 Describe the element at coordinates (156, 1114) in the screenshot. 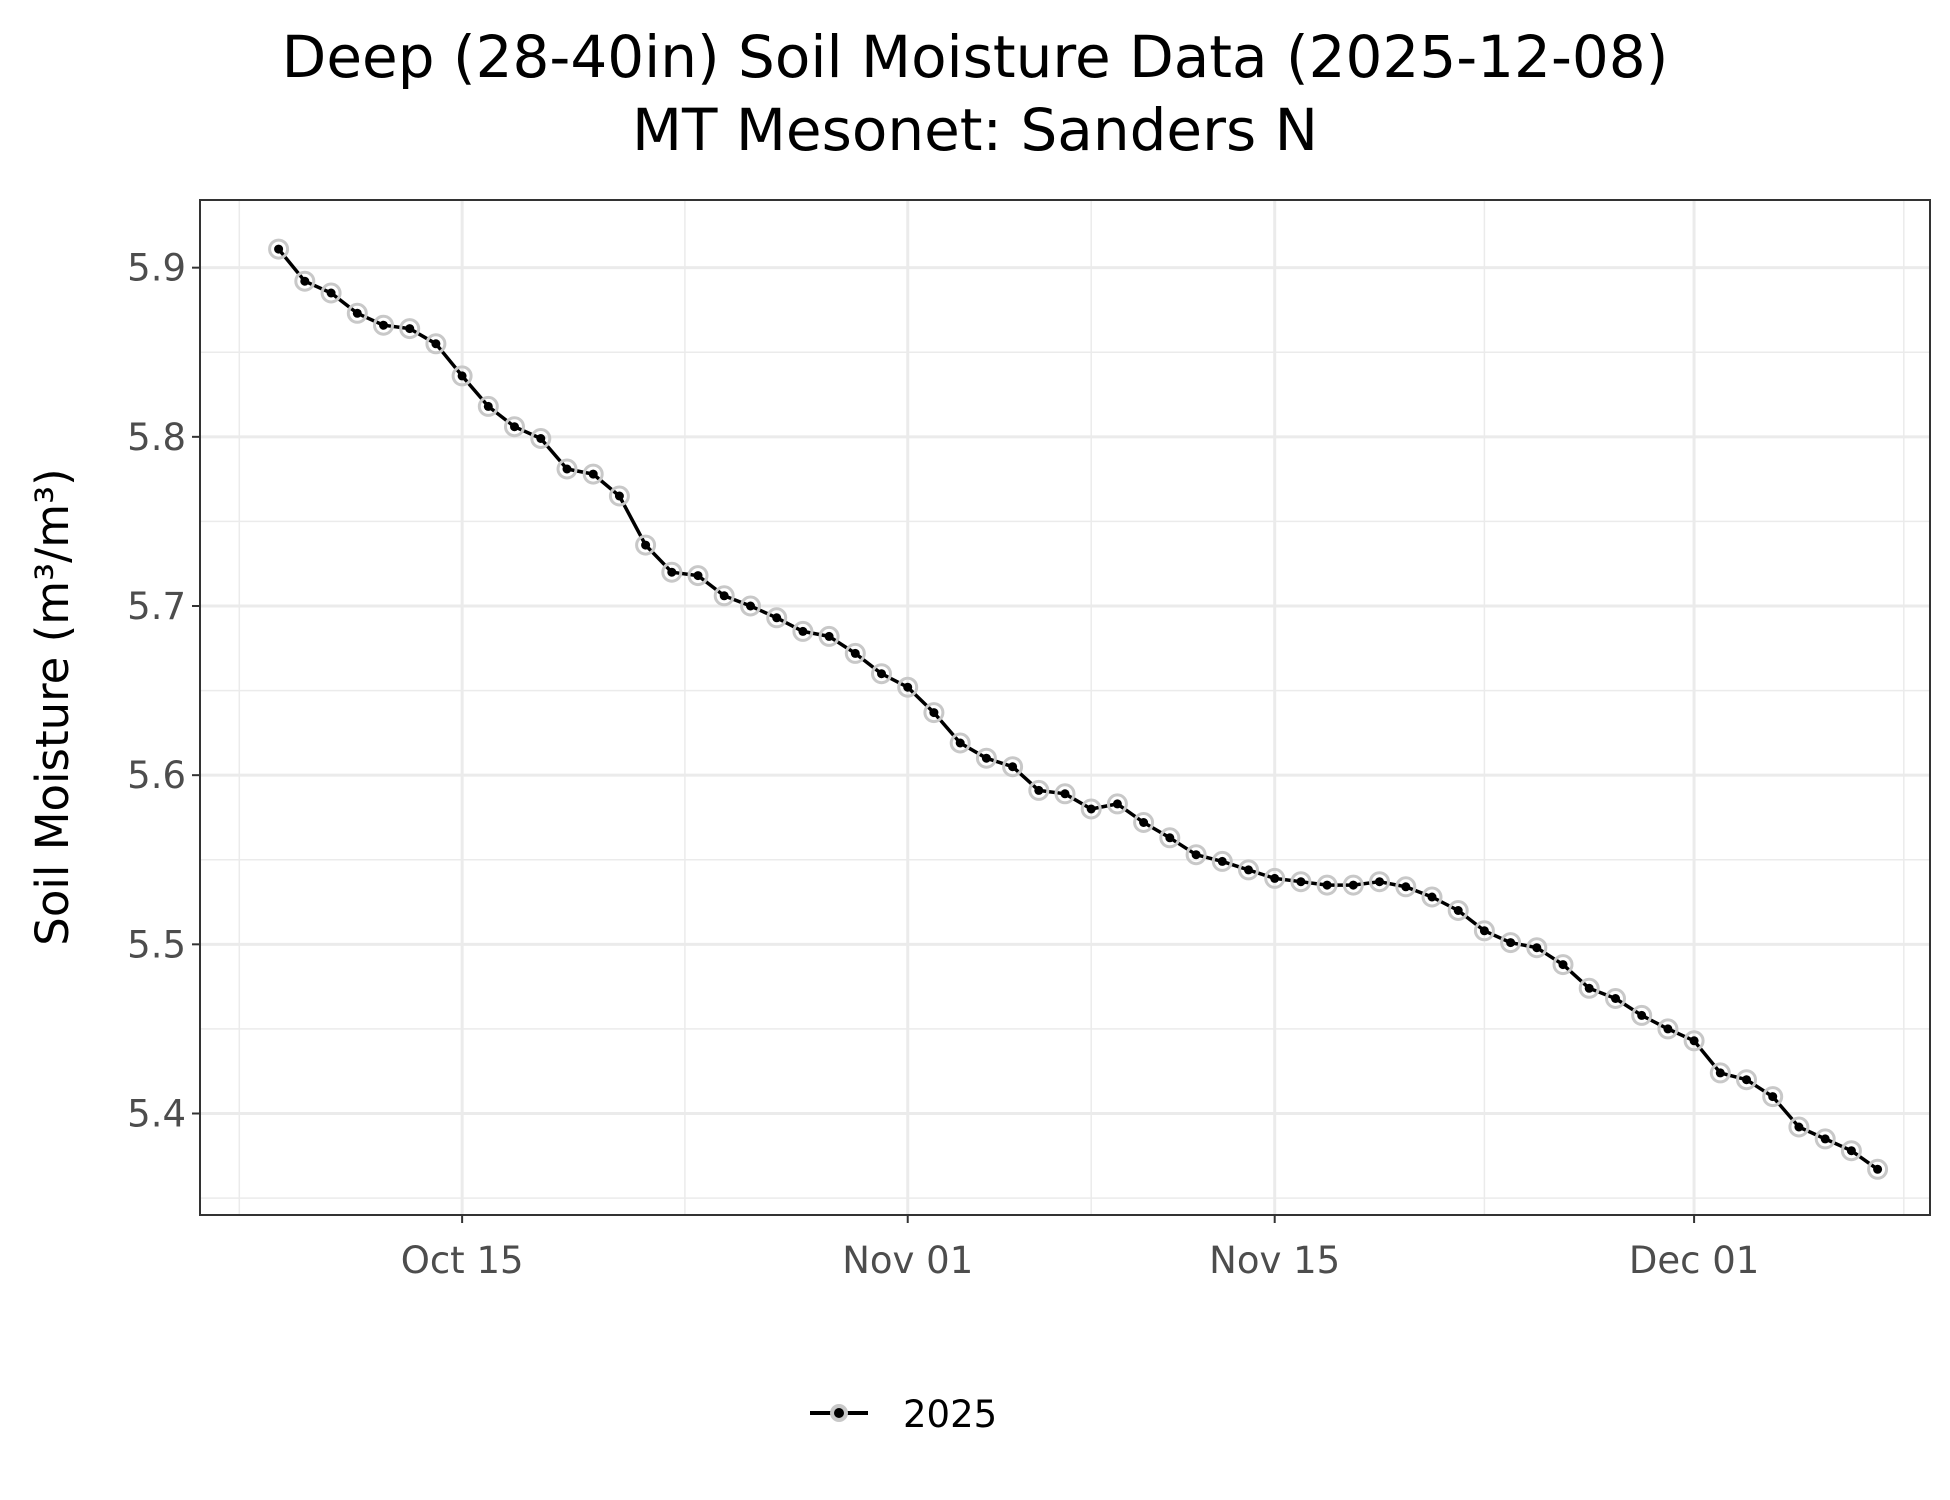

I see `y-tick-label: 5.4` at that location.